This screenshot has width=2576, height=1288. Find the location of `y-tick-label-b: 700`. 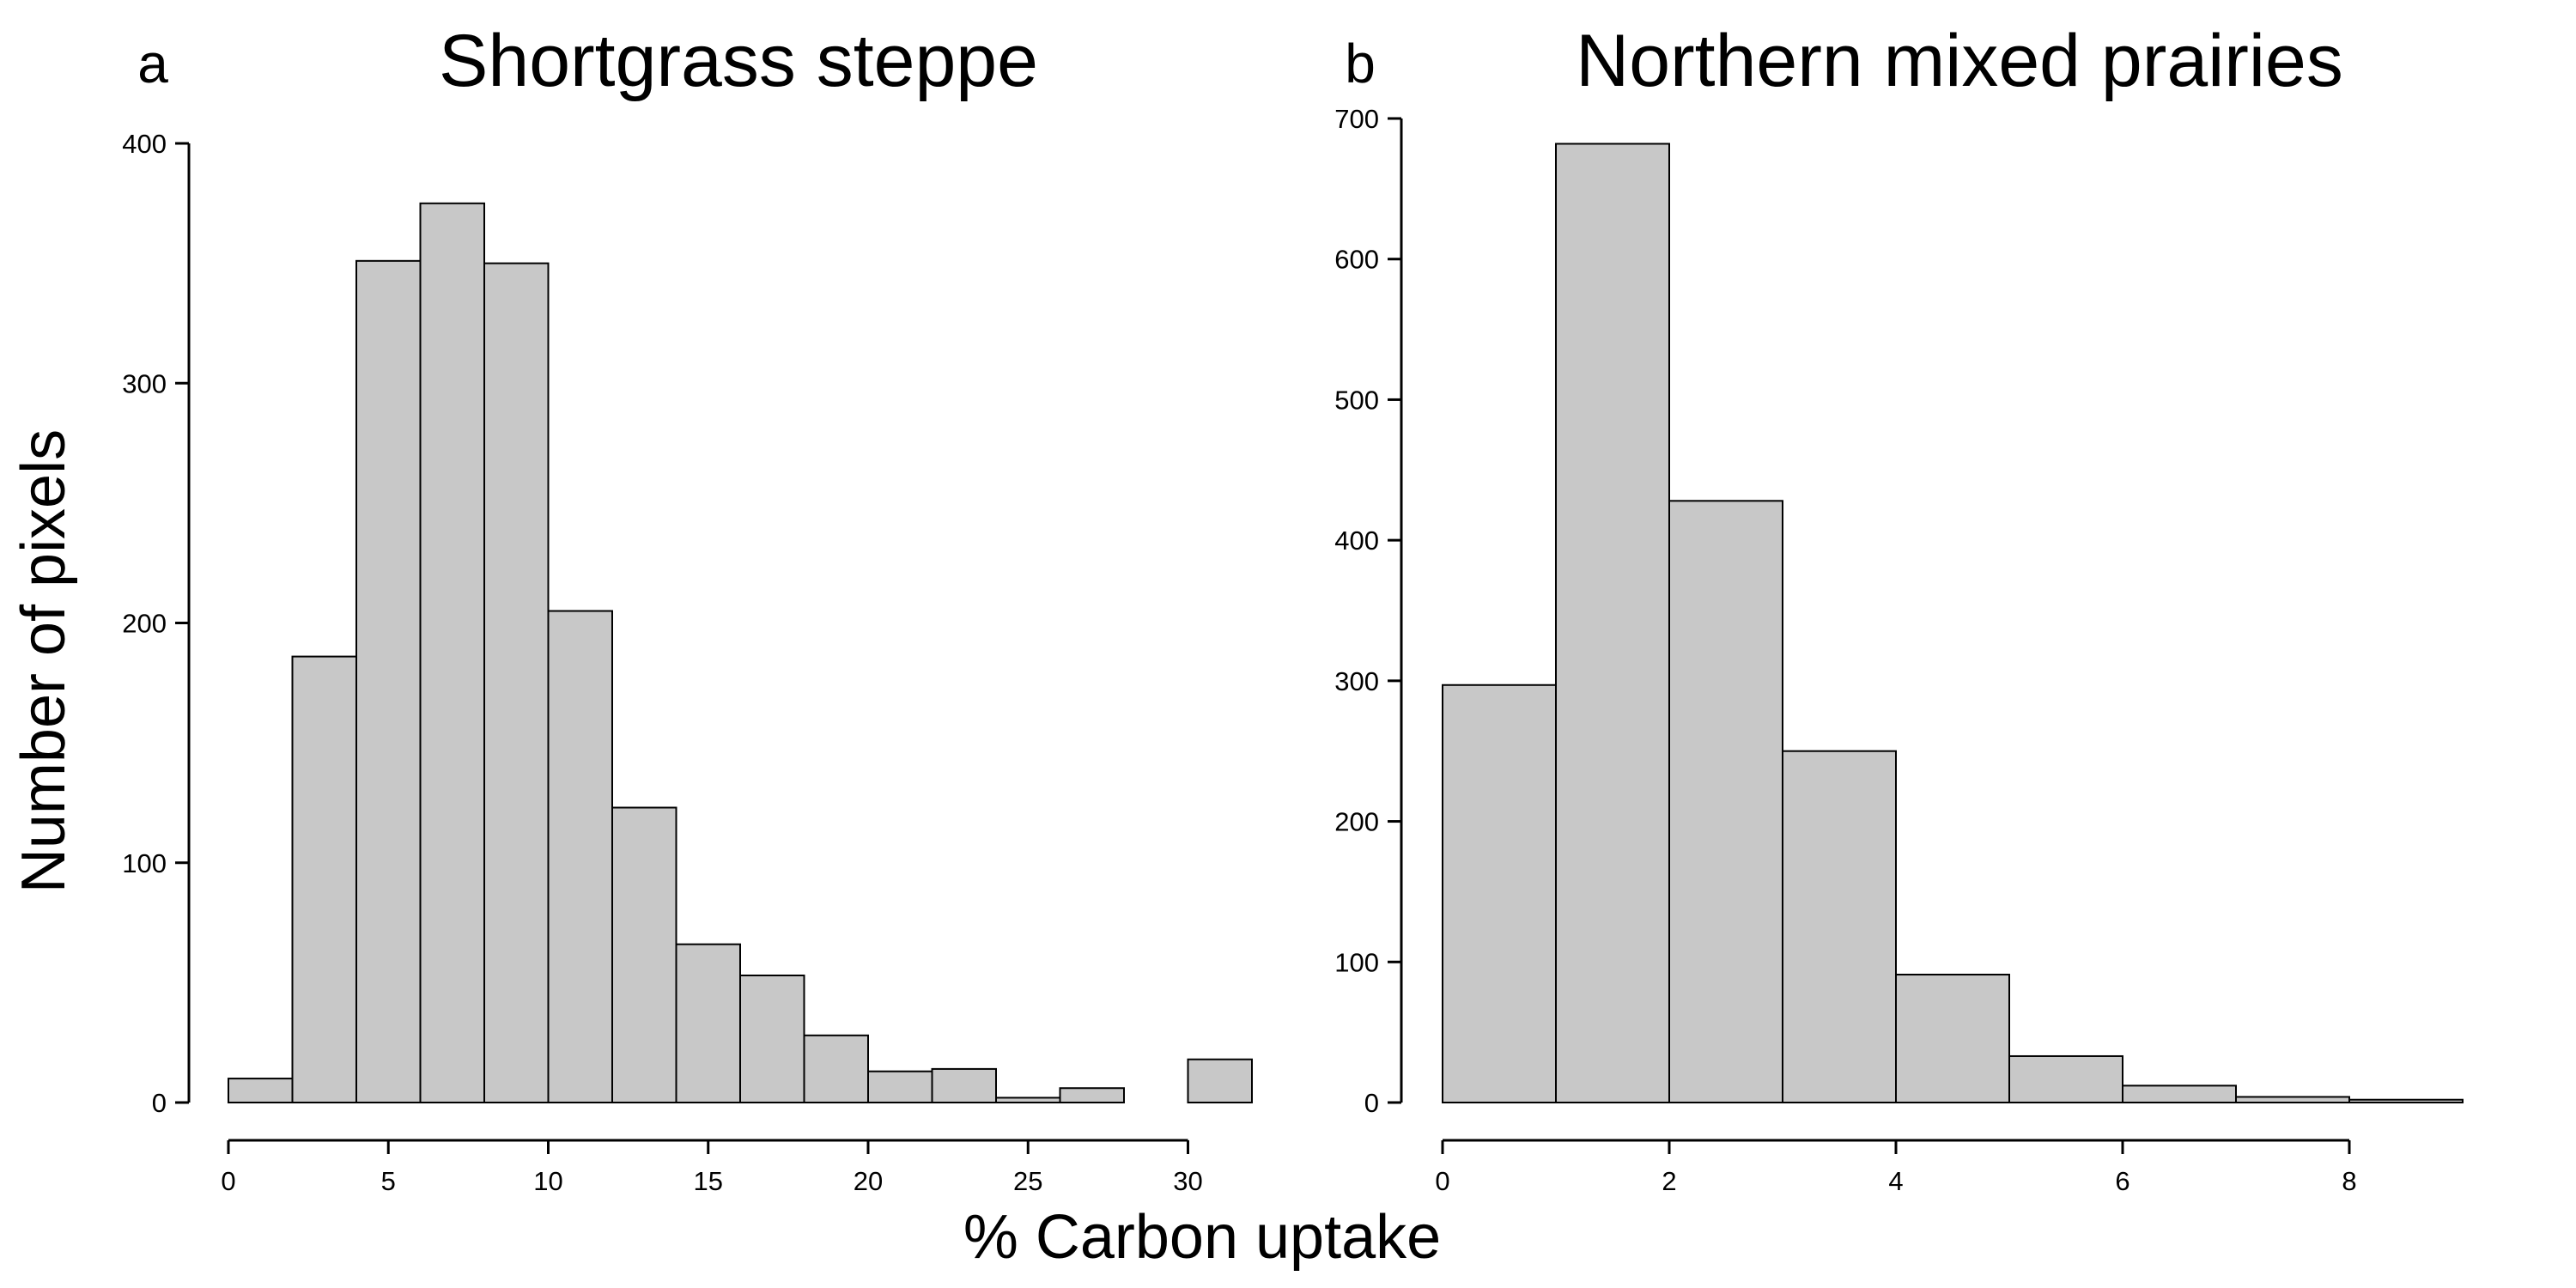

y-tick-label-b: 700 is located at coordinates (1356, 119).